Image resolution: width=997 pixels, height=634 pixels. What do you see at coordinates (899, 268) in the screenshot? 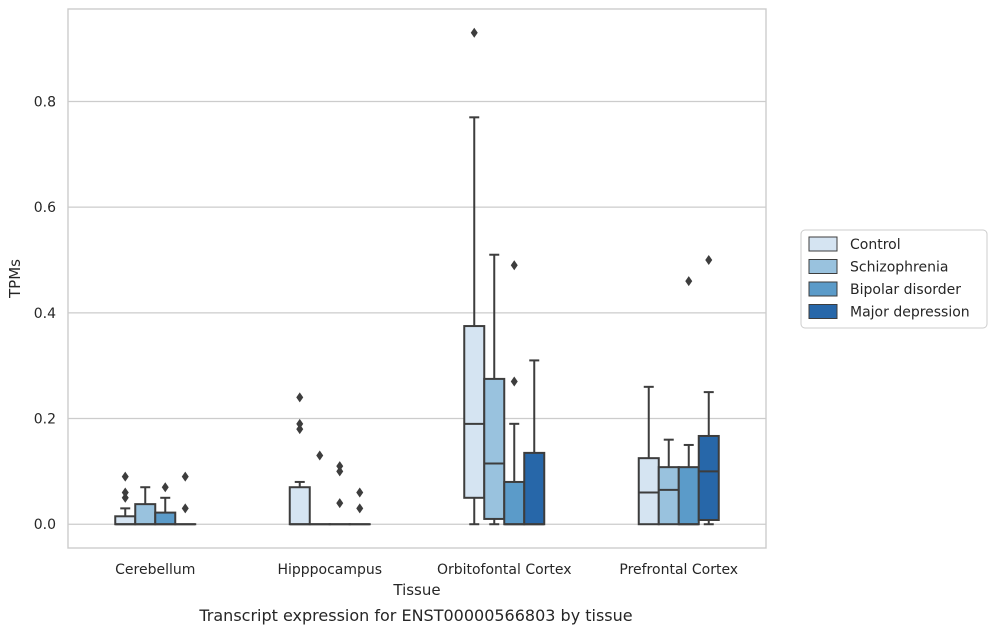
I see `legend-label: Schizophrenia` at bounding box center [899, 268].